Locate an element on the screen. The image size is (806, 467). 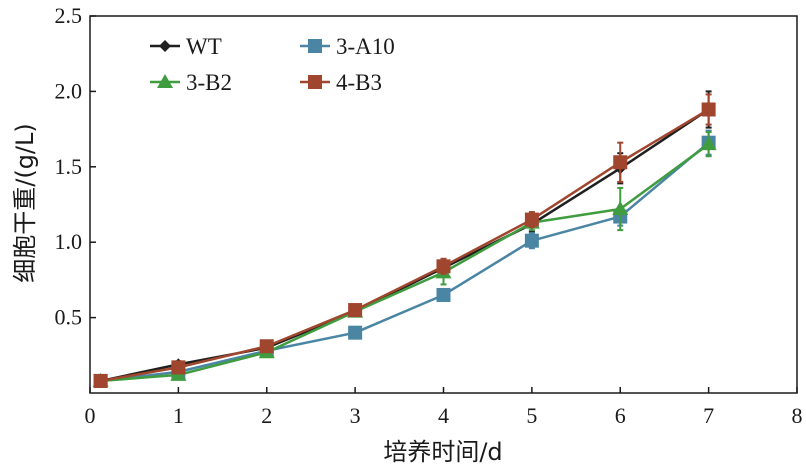
y-tick-label-2.0: 2.0 is located at coordinates (69, 90).